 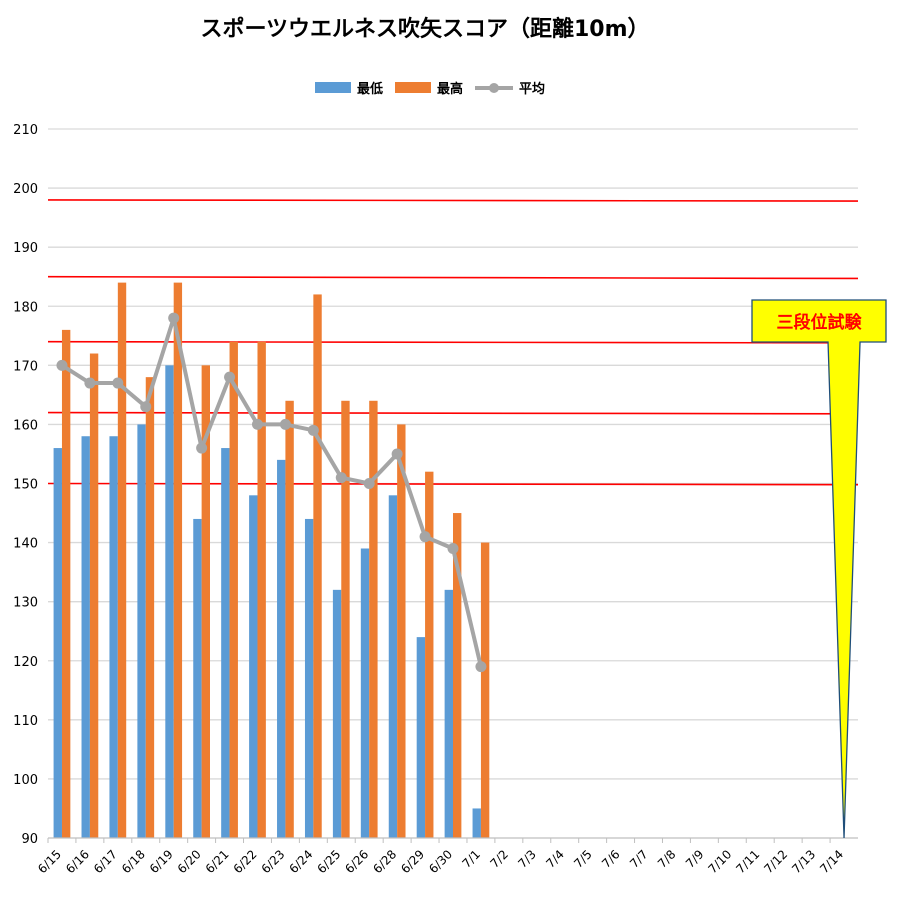 I want to click on y-tick-label: 160, so click(x=25, y=425).